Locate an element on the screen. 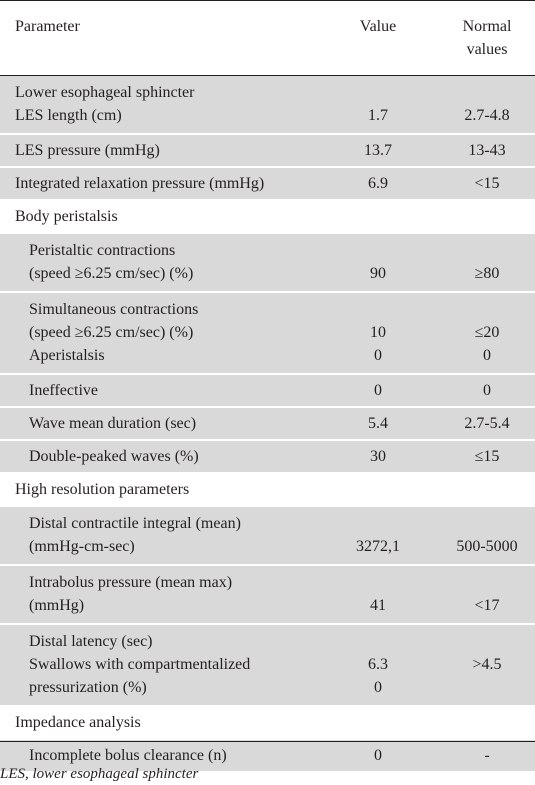  table-row: Incomplete bolus clearance (n) 0 - is located at coordinates (267, 756).